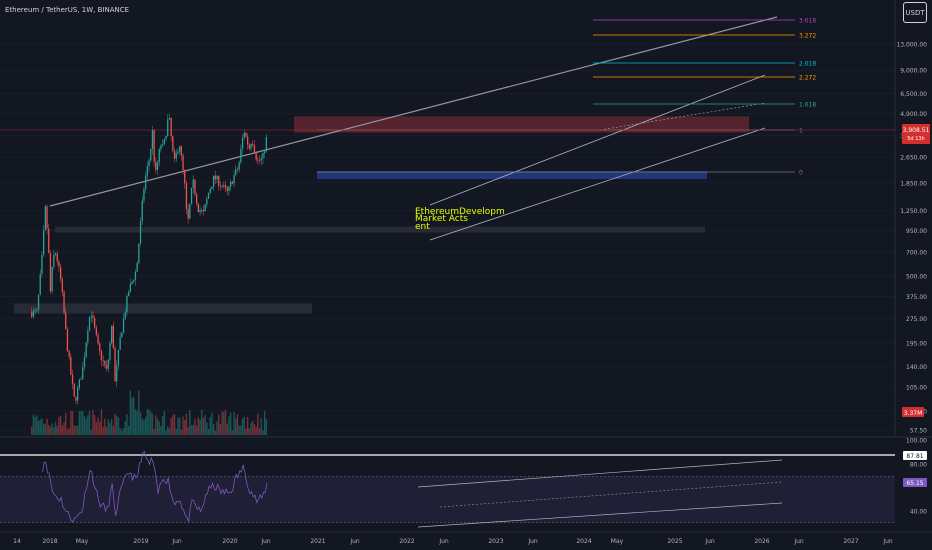  I want to click on fib-label: 2.272, so click(807, 78).